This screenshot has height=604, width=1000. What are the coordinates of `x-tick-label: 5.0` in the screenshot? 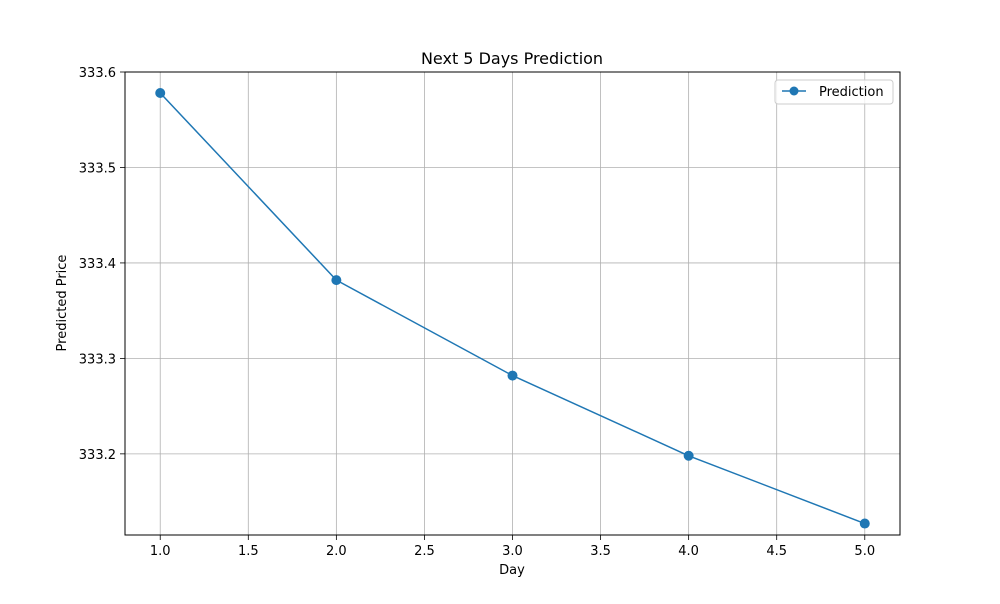 It's located at (864, 551).